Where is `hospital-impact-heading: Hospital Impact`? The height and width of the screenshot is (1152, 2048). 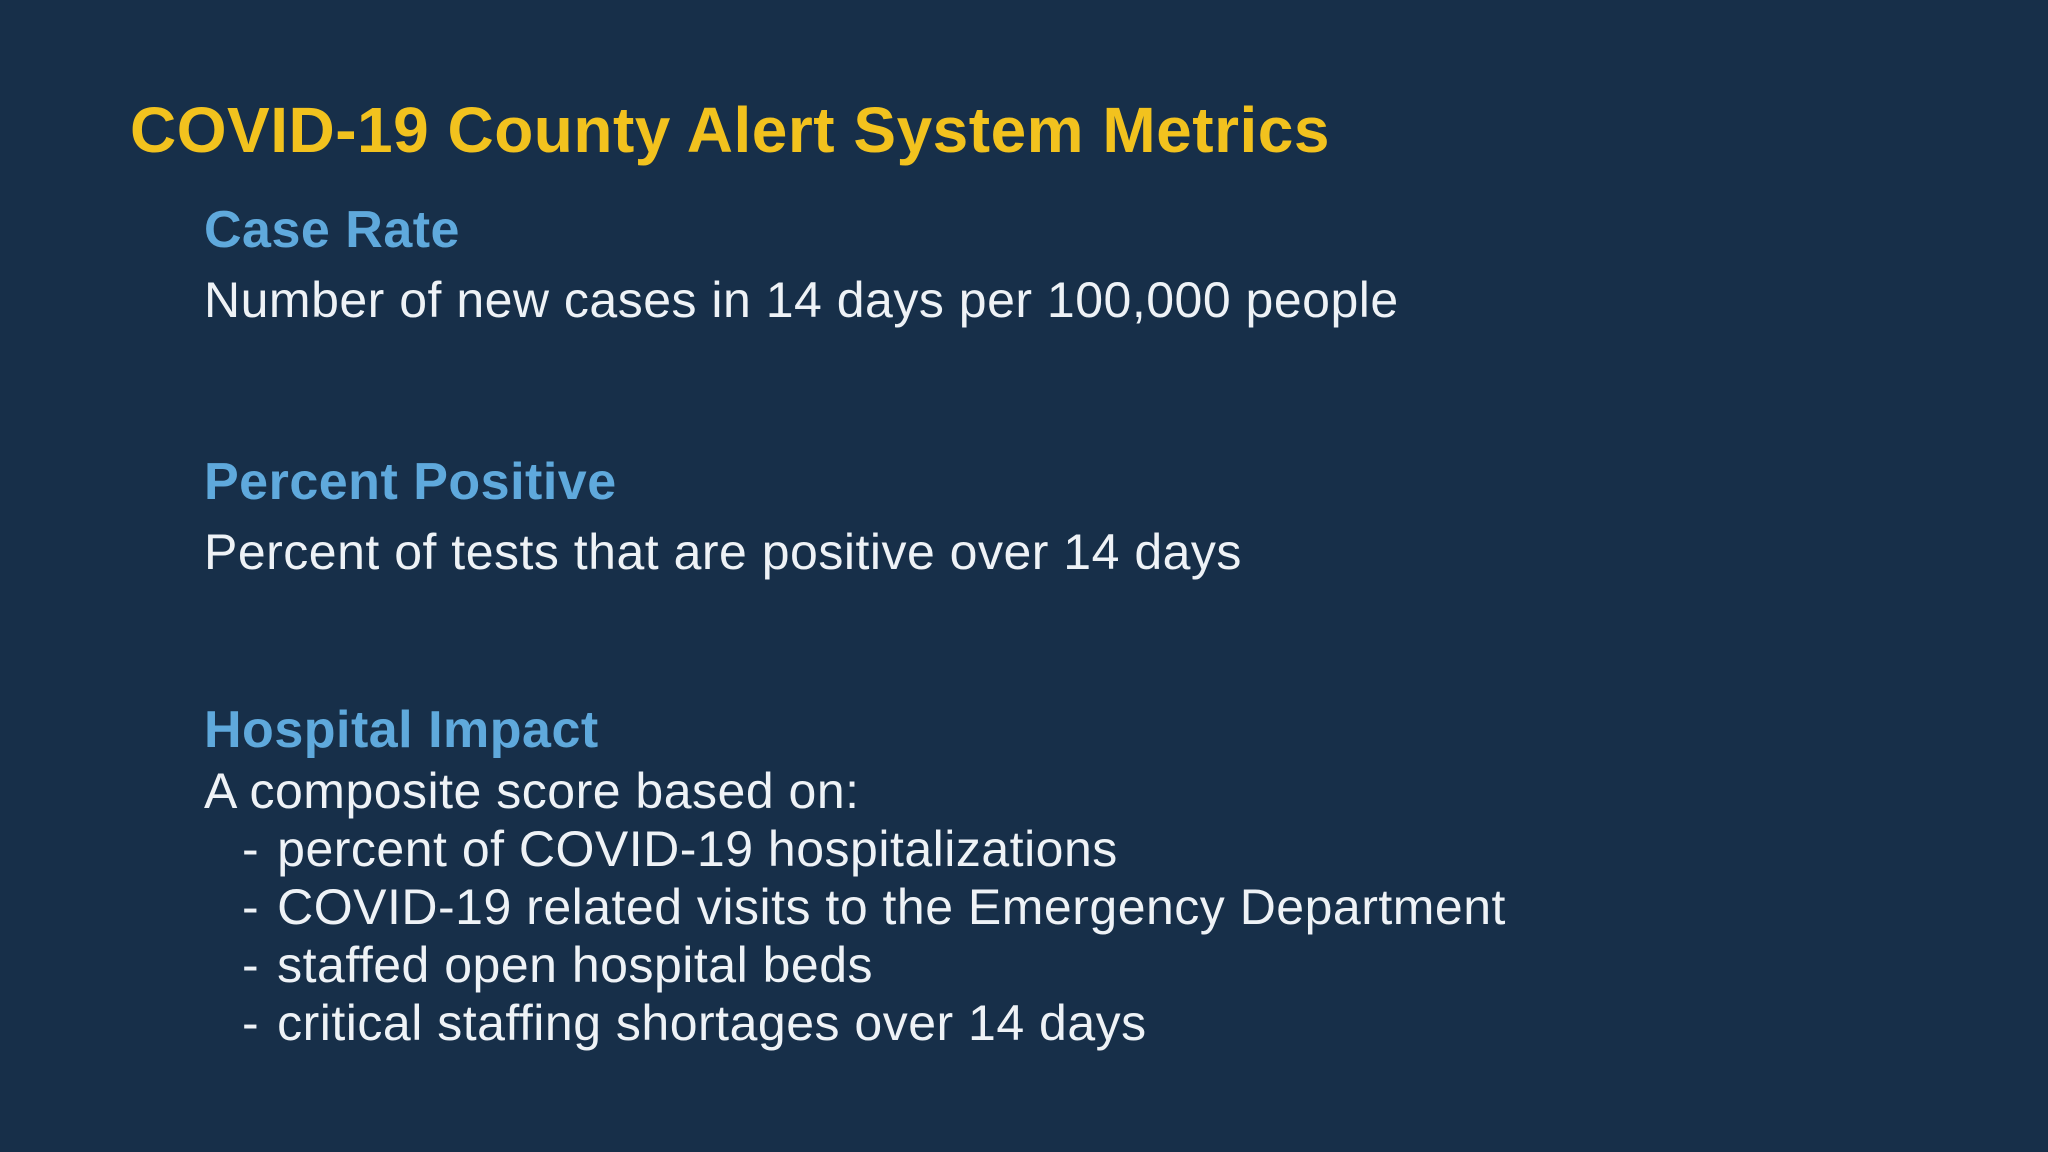
hospital-impact-heading: Hospital Impact is located at coordinates (401, 730).